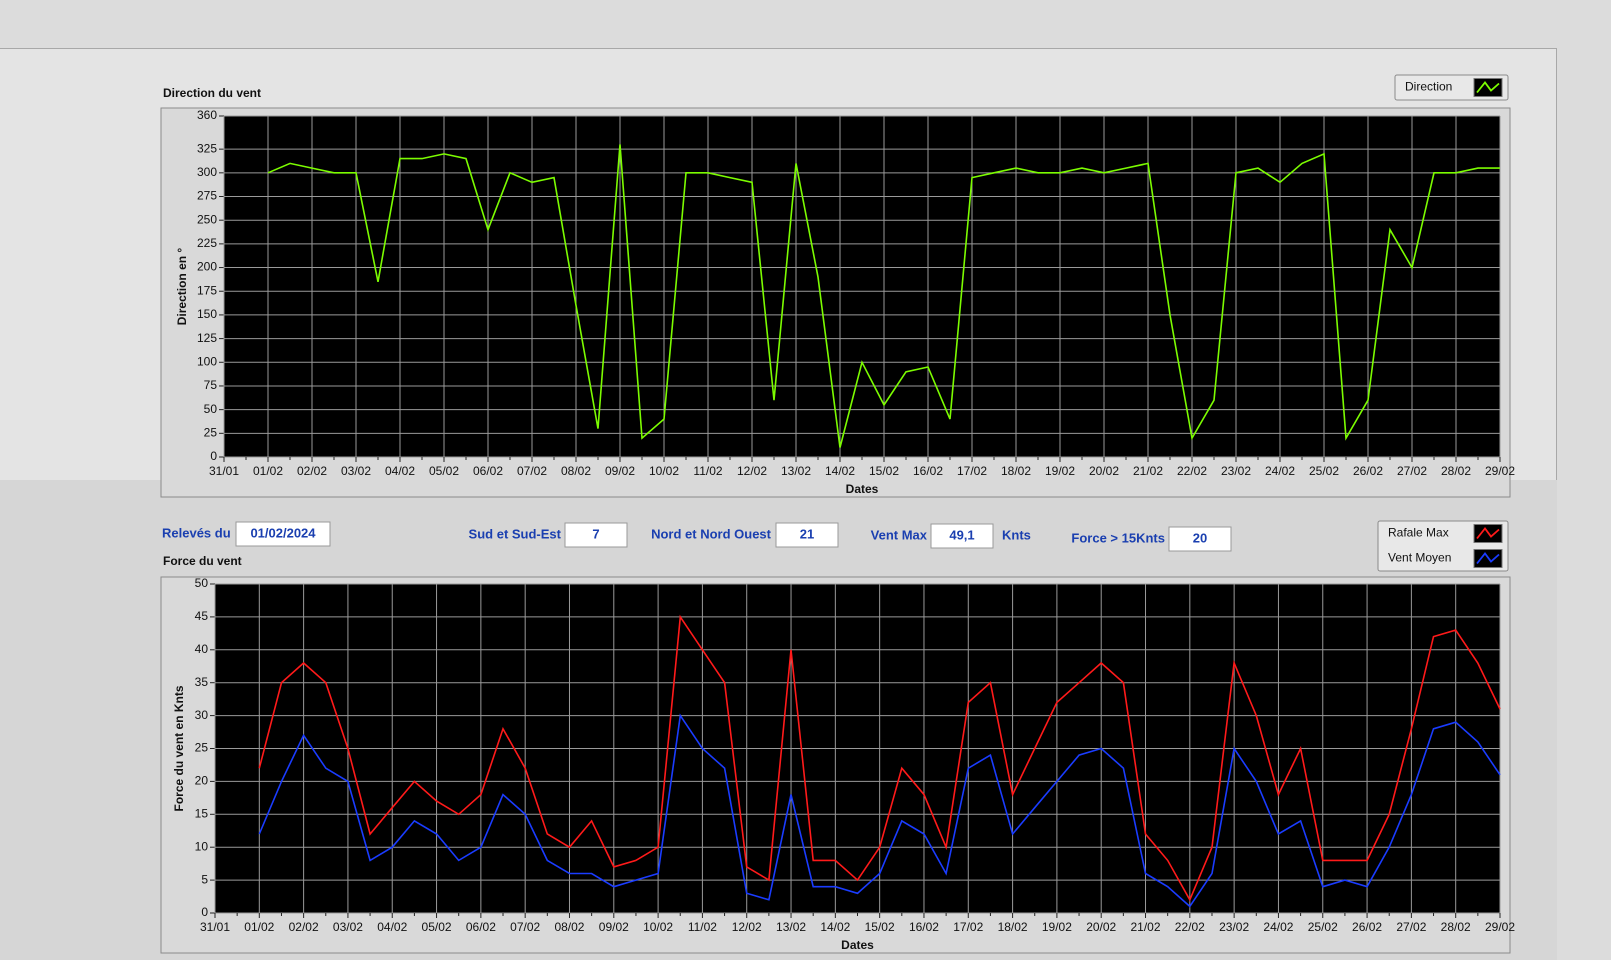  What do you see at coordinates (211, 385) in the screenshot?
I see `y-tick-label: 75` at bounding box center [211, 385].